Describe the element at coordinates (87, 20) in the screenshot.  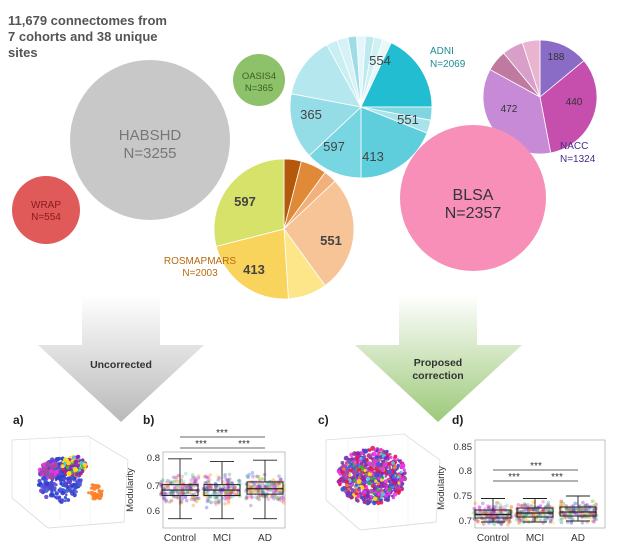
I see `header-line-1: 11,679 connectomes from` at that location.